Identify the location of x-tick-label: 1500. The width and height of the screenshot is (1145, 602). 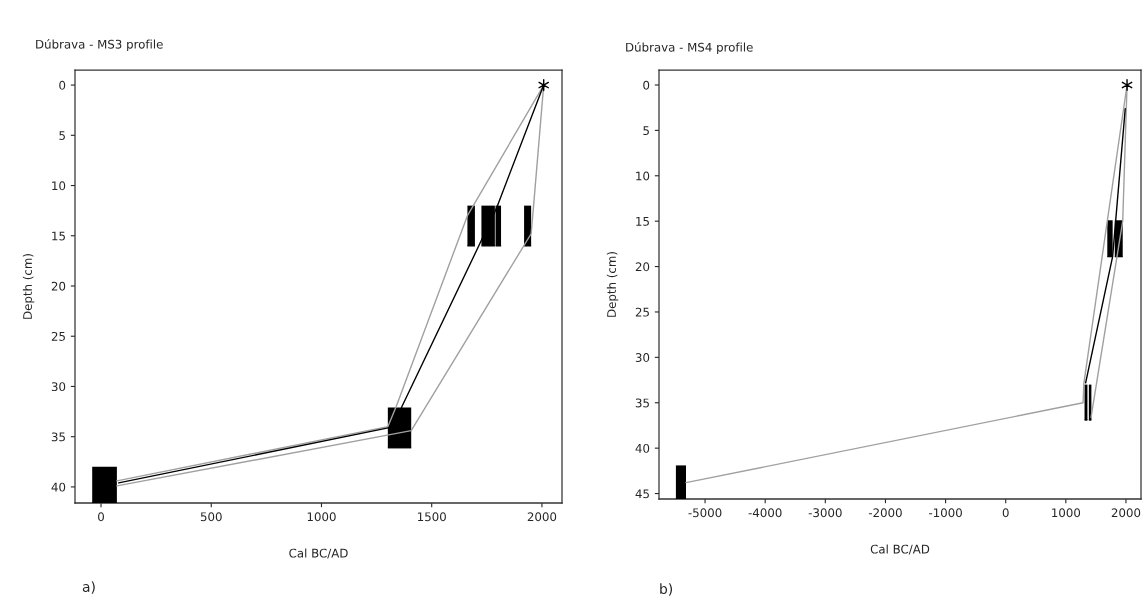
(431, 517).